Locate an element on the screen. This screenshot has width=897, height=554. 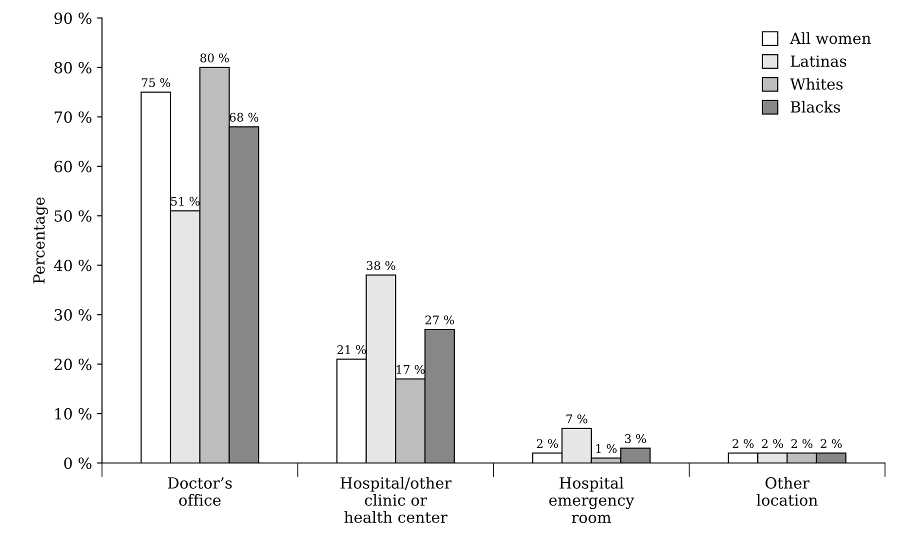
y-tick-label: 40 % is located at coordinates (73, 266).